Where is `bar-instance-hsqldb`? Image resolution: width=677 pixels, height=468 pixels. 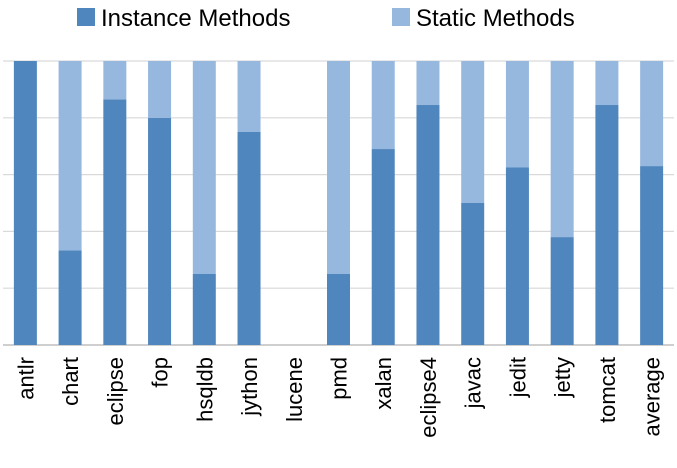 bar-instance-hsqldb is located at coordinates (204, 309).